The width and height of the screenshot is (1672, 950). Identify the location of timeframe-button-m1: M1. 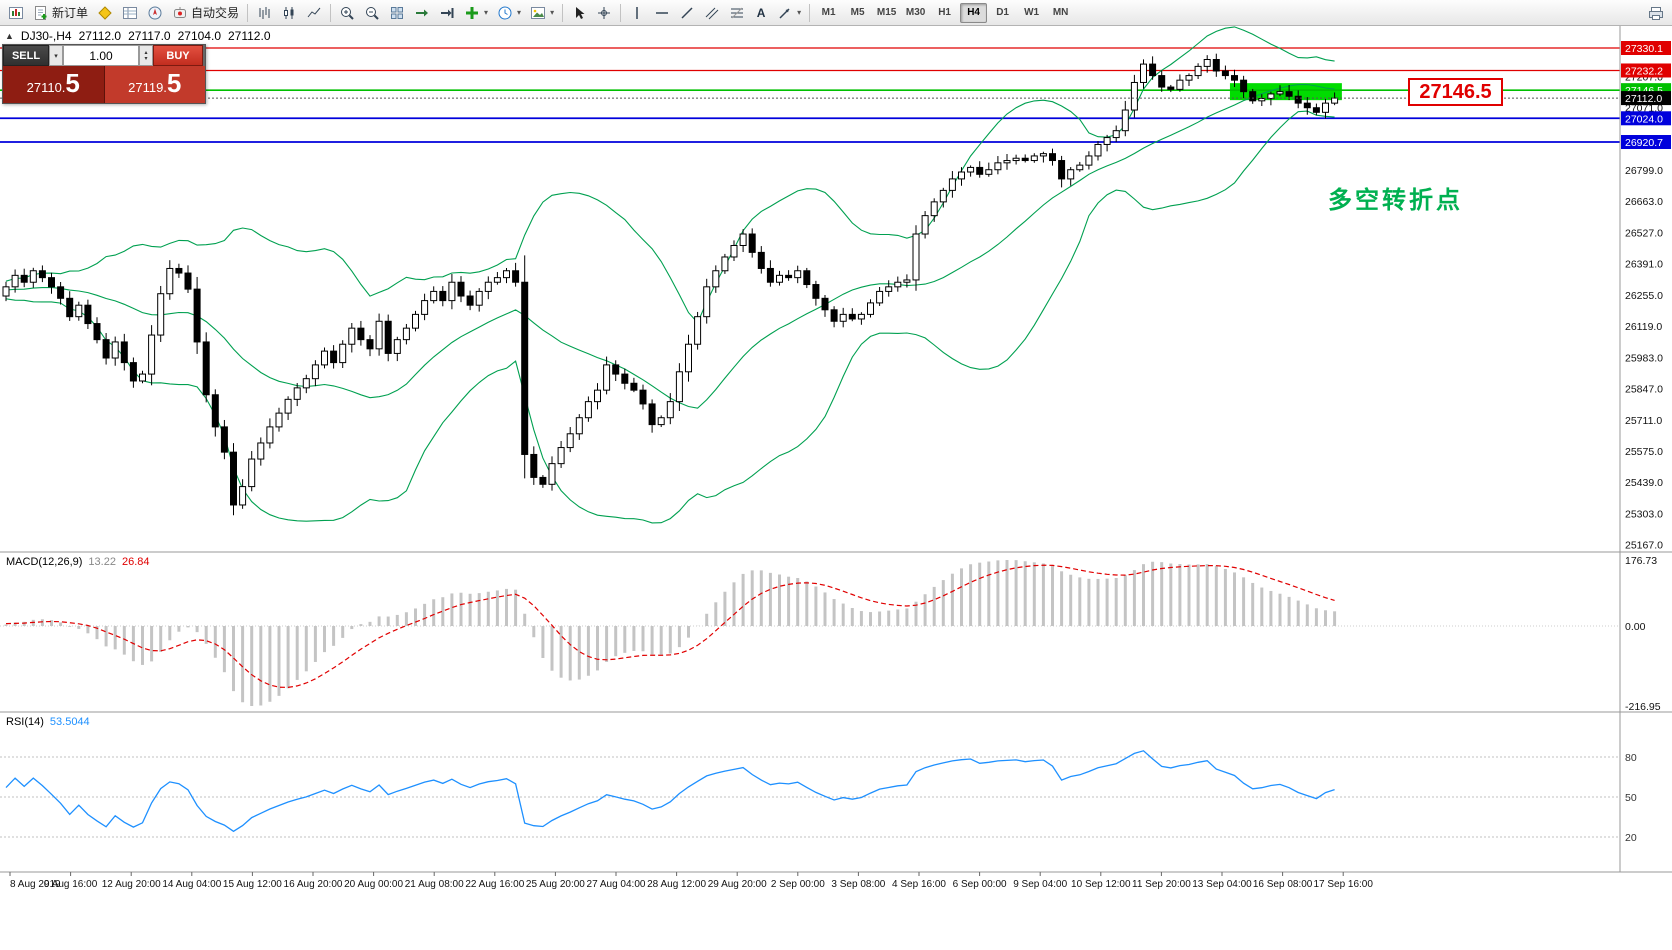
(828, 12).